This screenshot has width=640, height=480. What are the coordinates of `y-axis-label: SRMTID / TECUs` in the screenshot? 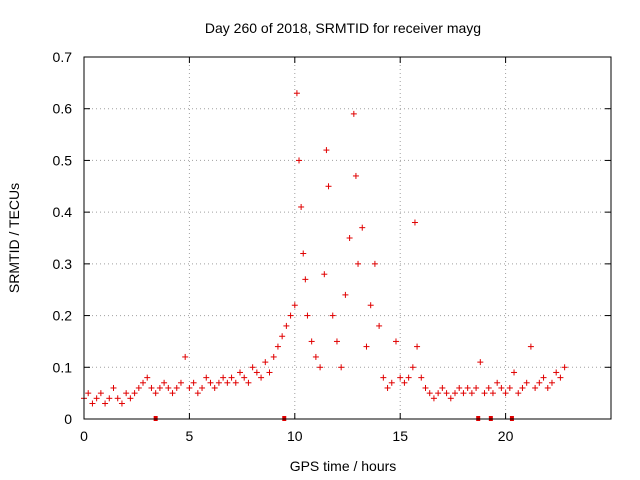 It's located at (14, 238).